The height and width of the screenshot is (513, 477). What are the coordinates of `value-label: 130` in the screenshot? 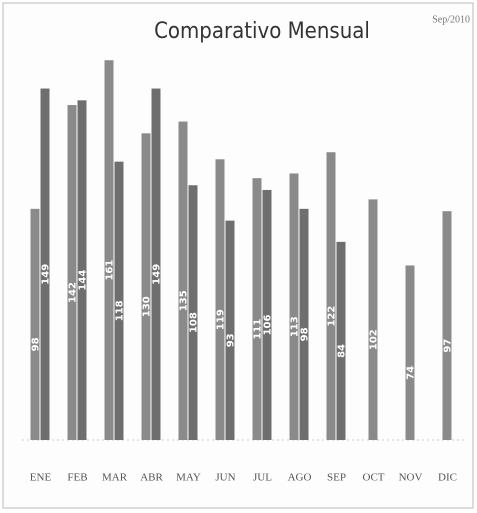 It's located at (147, 306).